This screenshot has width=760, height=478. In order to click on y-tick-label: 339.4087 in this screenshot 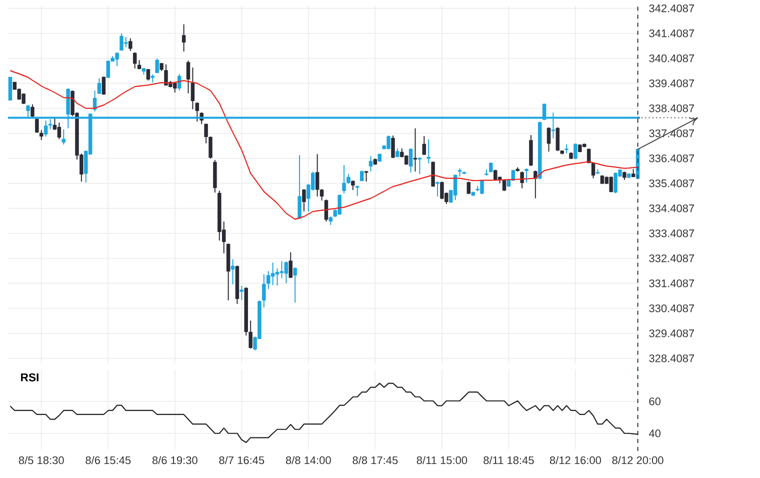, I will do `click(671, 83)`.